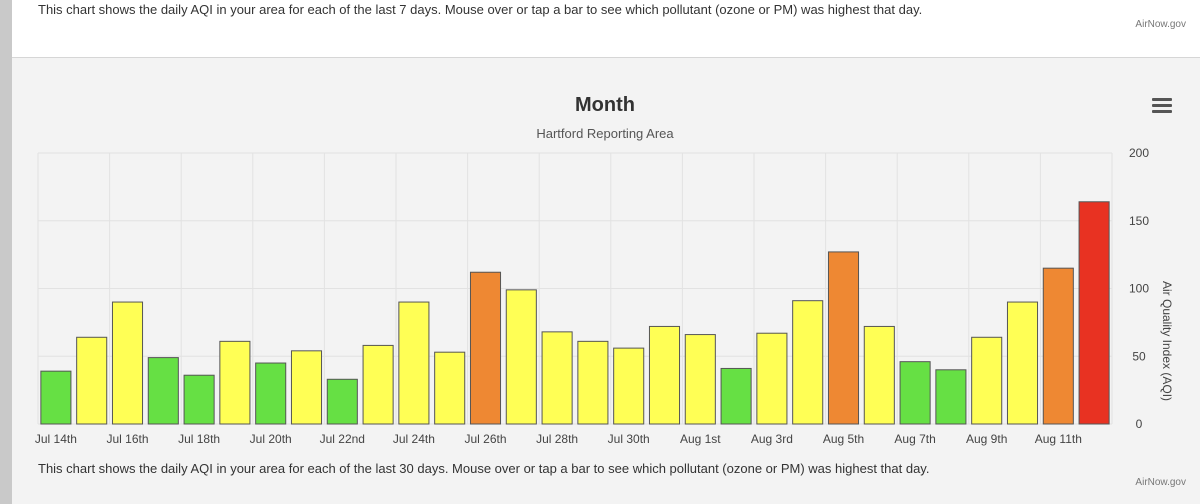 The width and height of the screenshot is (1200, 504). What do you see at coordinates (700, 439) in the screenshot?
I see `x-tick-label: Aug 1st` at bounding box center [700, 439].